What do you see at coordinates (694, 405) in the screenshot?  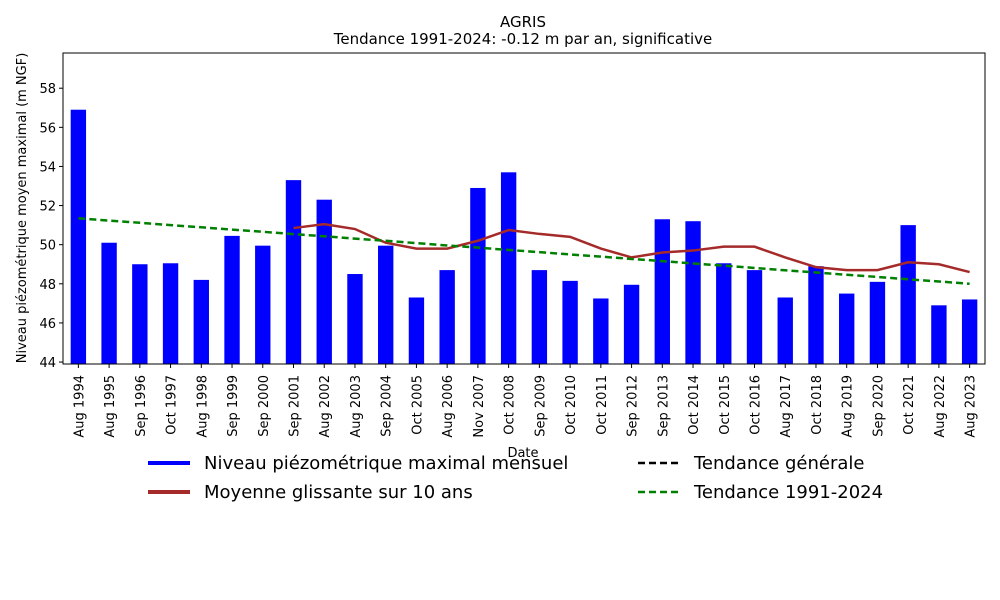 I see `x-tick-label: Oct 2014` at bounding box center [694, 405].